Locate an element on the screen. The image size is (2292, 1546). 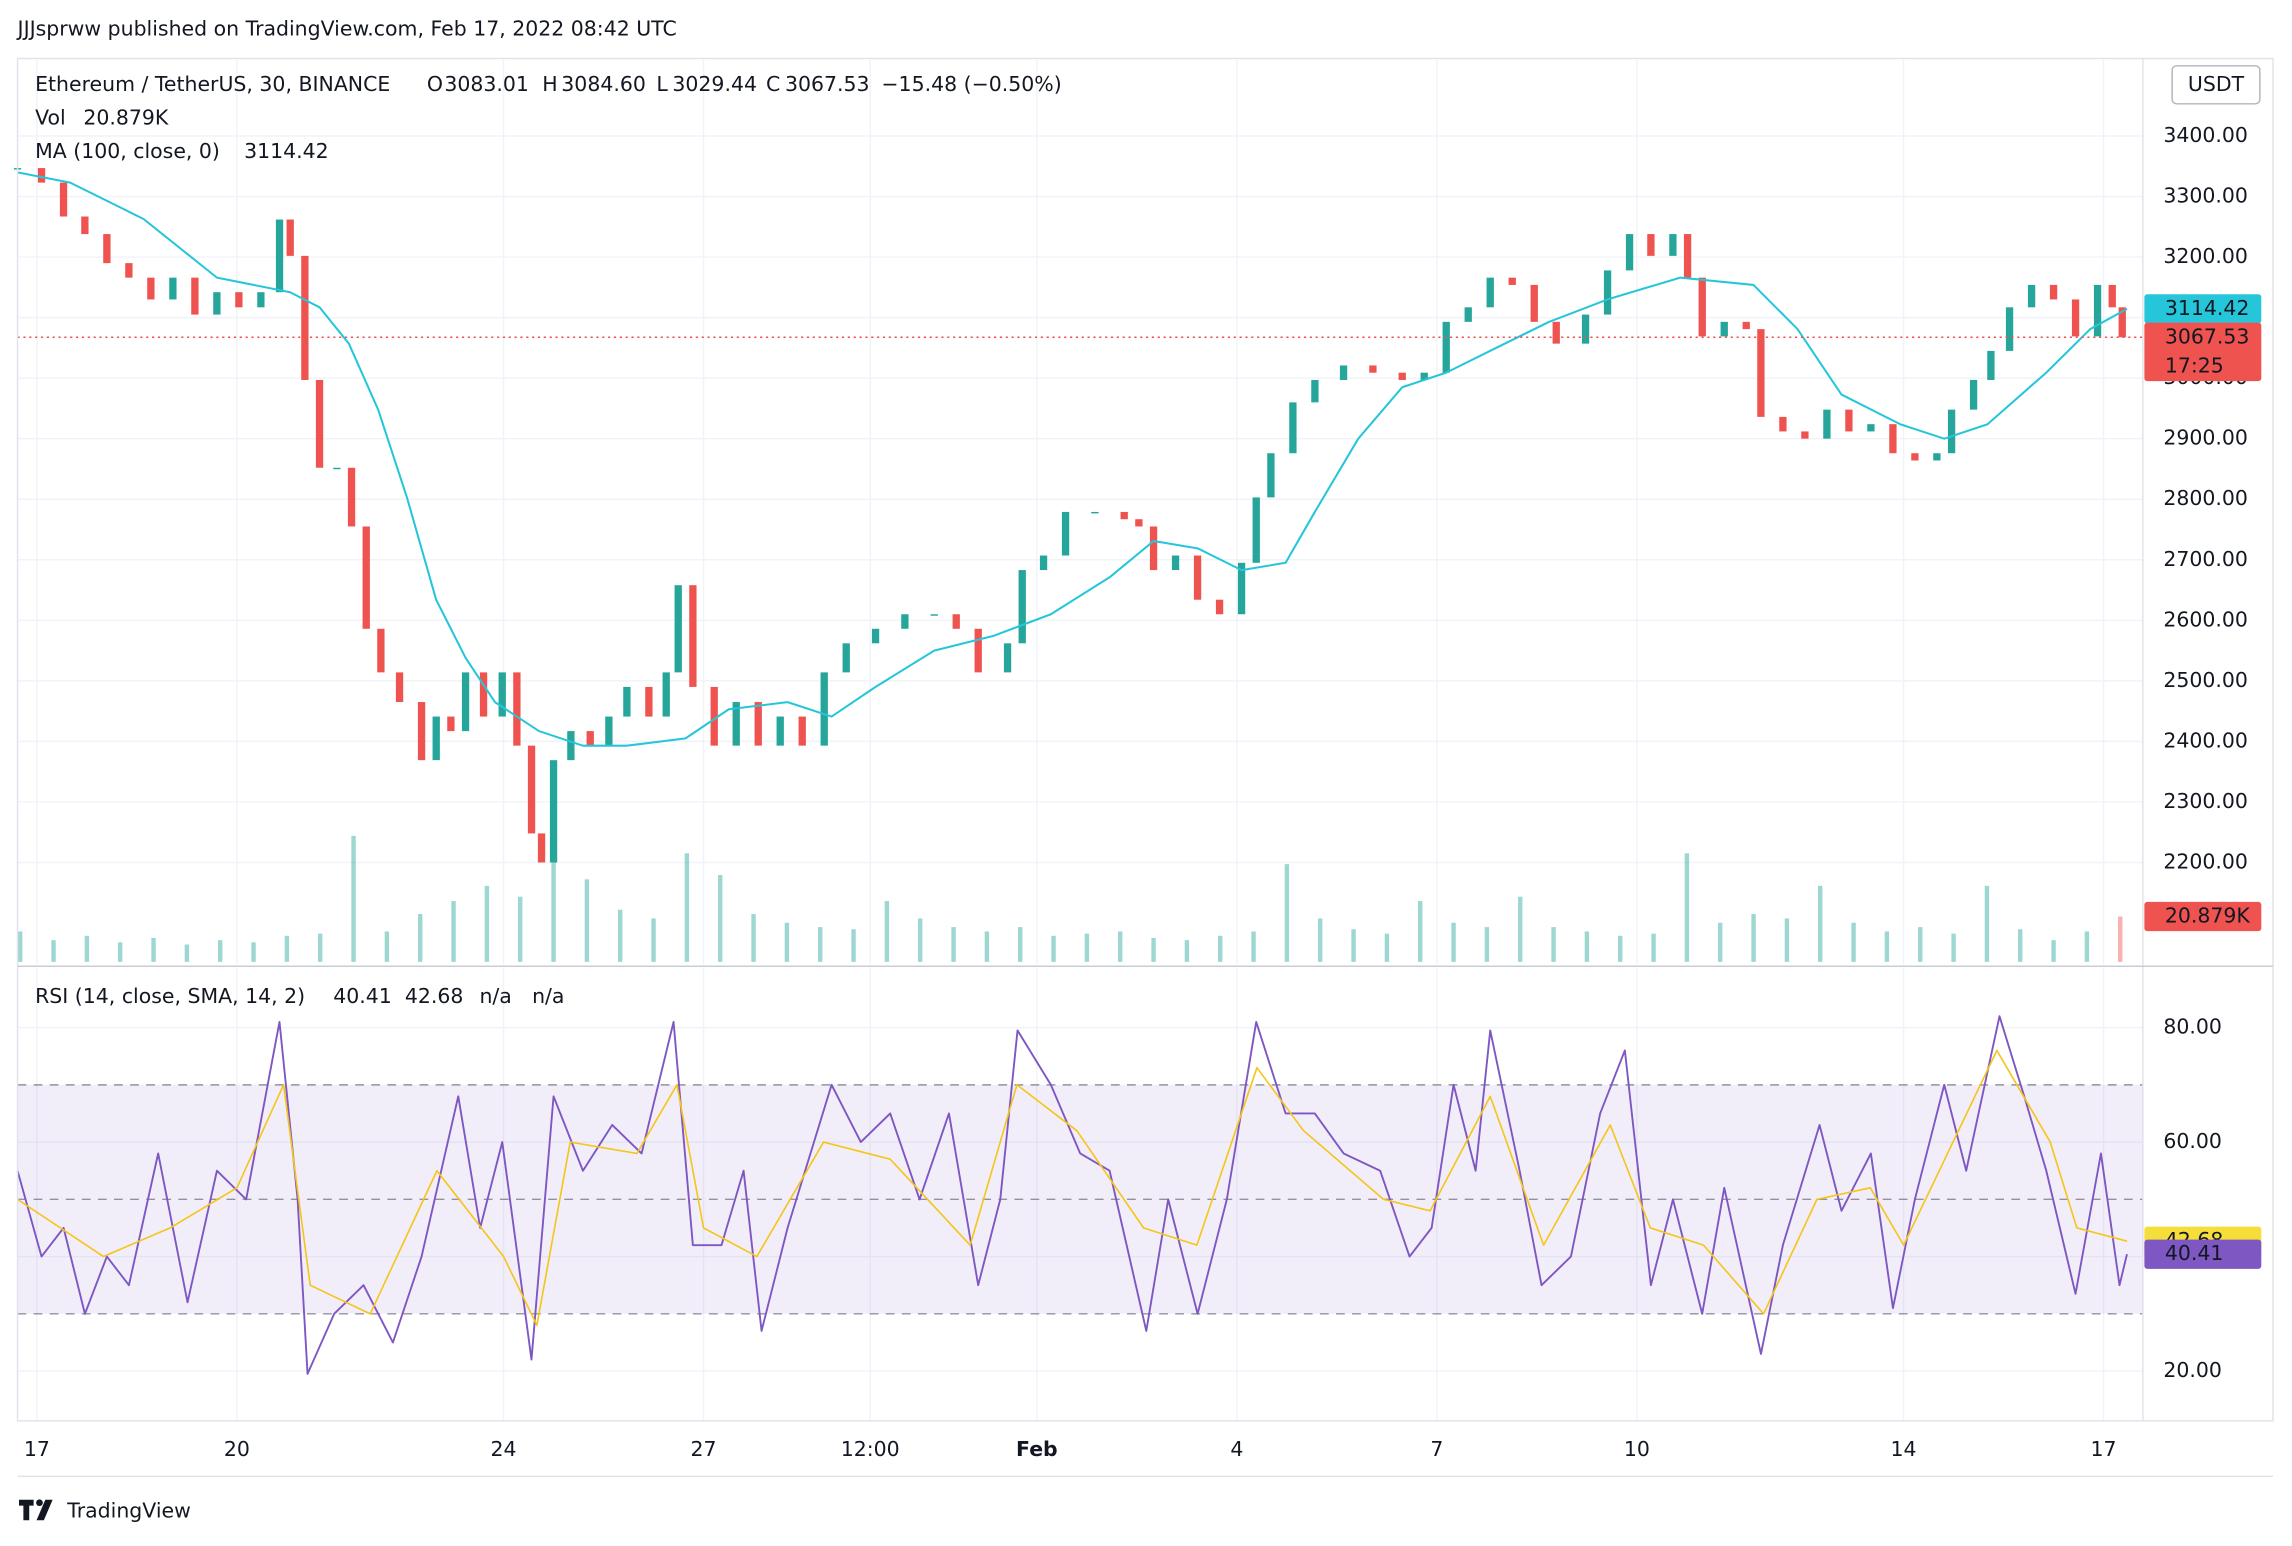
y-tick-label: 60.00 is located at coordinates (2192, 1141).